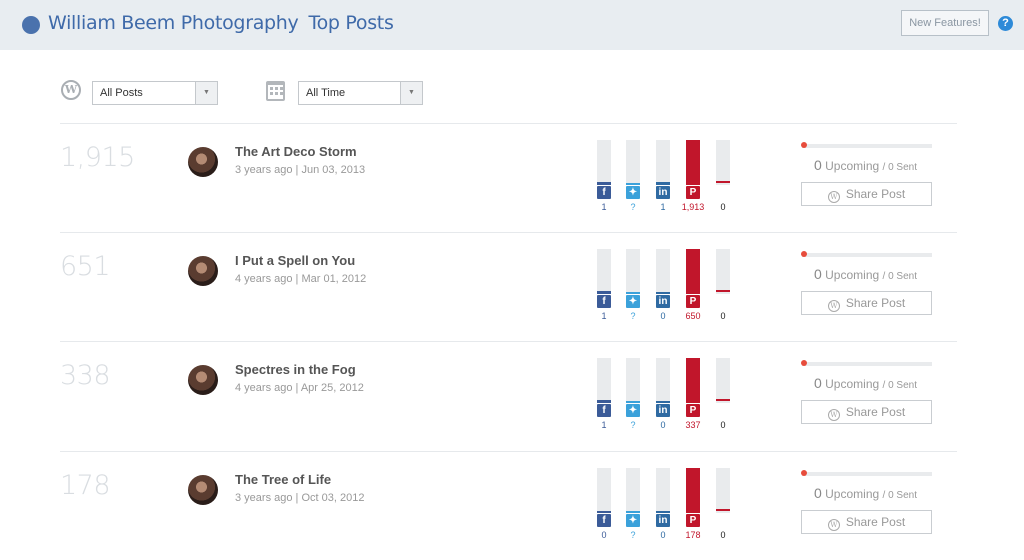 This screenshot has width=1024, height=560. What do you see at coordinates (723, 207) in the screenshot?
I see `share-count-other: 0` at bounding box center [723, 207].